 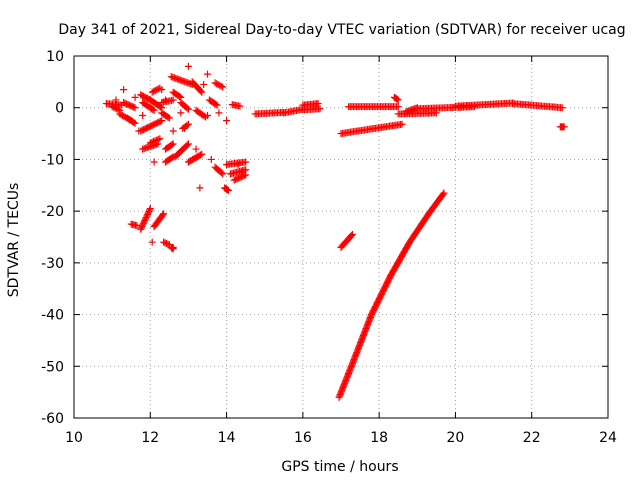 I want to click on x-tick-label: 16, so click(x=303, y=438).